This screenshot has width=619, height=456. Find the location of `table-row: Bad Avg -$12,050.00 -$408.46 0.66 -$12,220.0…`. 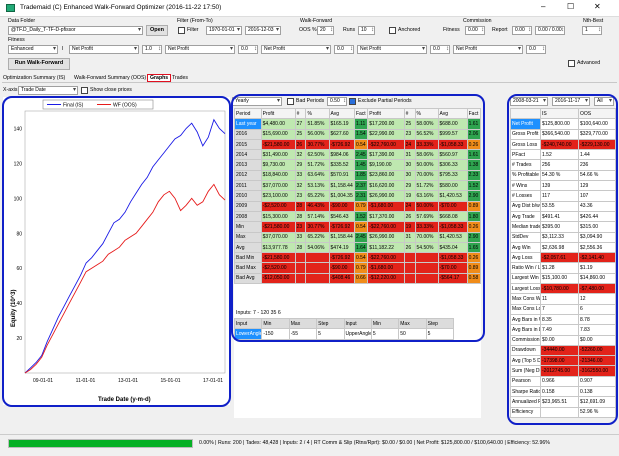

table-row: Bad Avg -$12,050.00 -$408.46 0.66 -$12,220.0… is located at coordinates (358, 278).